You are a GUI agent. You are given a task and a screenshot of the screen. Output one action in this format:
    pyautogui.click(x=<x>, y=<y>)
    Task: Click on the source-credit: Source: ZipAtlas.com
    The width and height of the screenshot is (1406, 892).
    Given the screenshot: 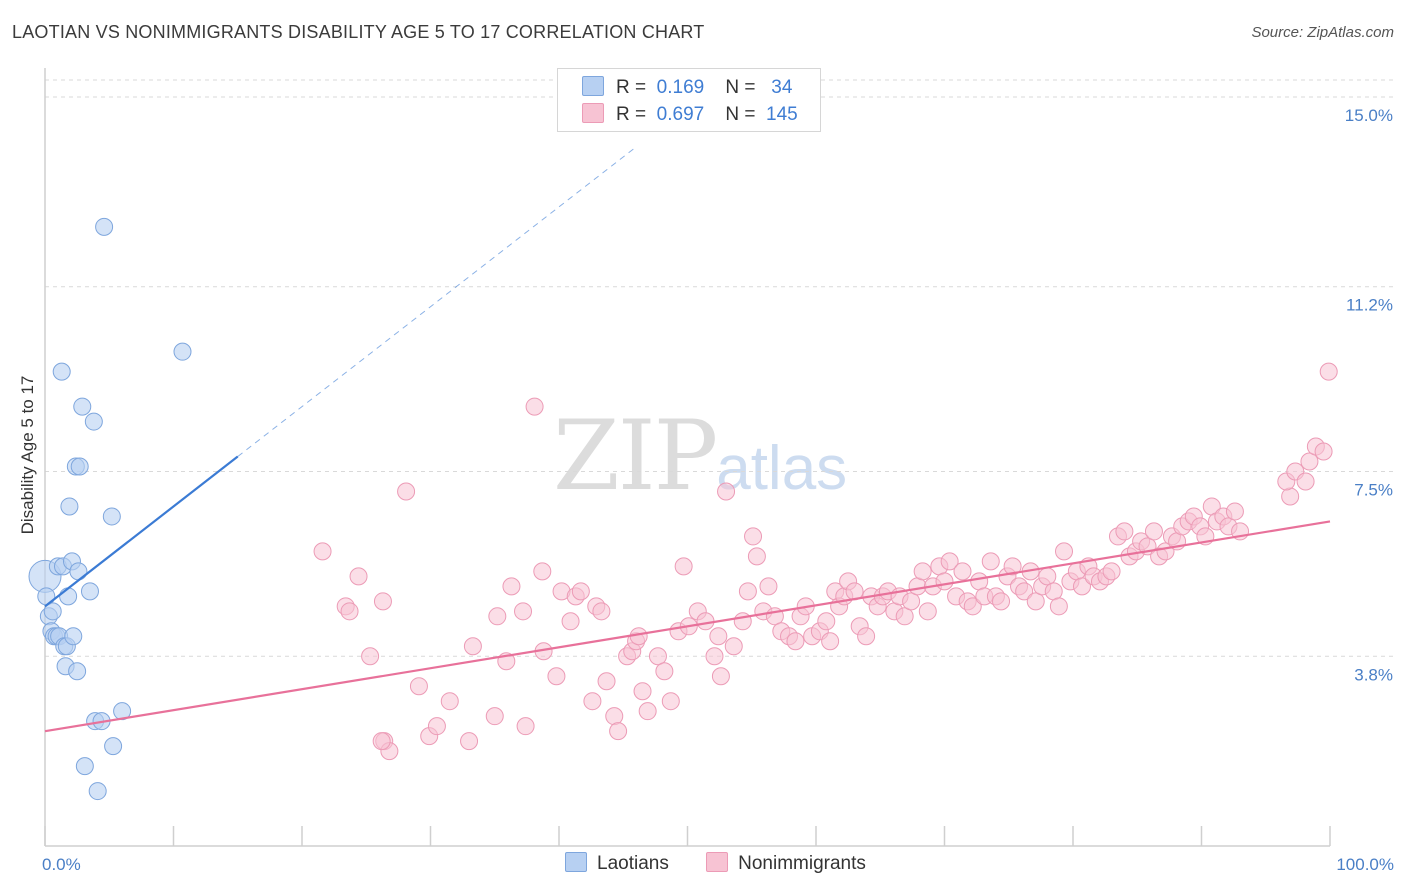 What is the action you would take?
    pyautogui.click(x=1322, y=32)
    